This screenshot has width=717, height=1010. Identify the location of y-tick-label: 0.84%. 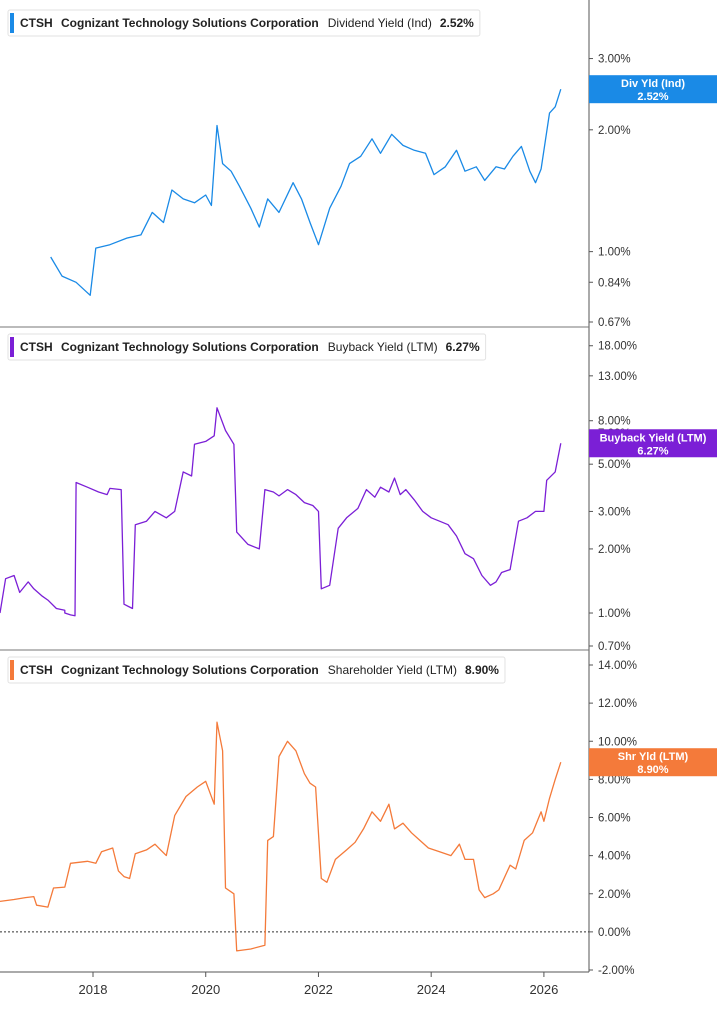
(614, 283).